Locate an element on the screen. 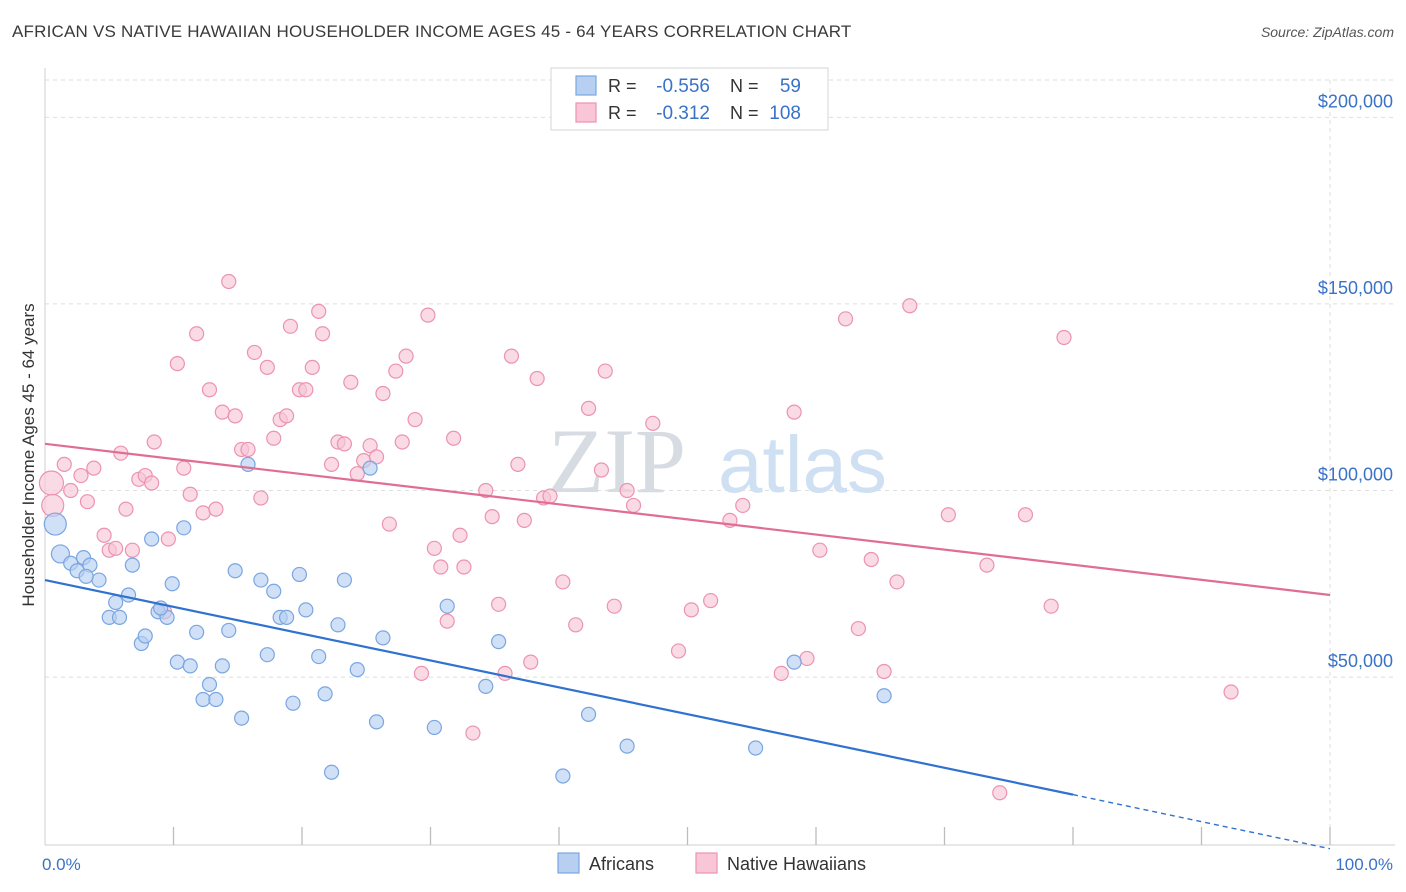 This screenshot has height=892, width=1406. x-tick-label-min: 0.0% is located at coordinates (61, 864).